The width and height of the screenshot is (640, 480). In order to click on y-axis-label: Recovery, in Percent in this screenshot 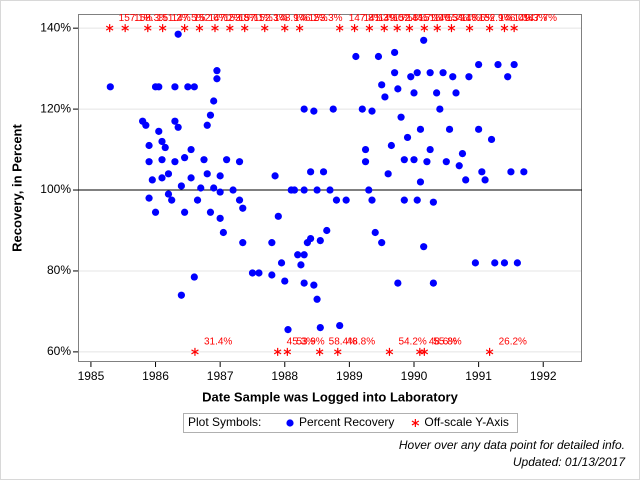, I will do `click(16, 188)`.